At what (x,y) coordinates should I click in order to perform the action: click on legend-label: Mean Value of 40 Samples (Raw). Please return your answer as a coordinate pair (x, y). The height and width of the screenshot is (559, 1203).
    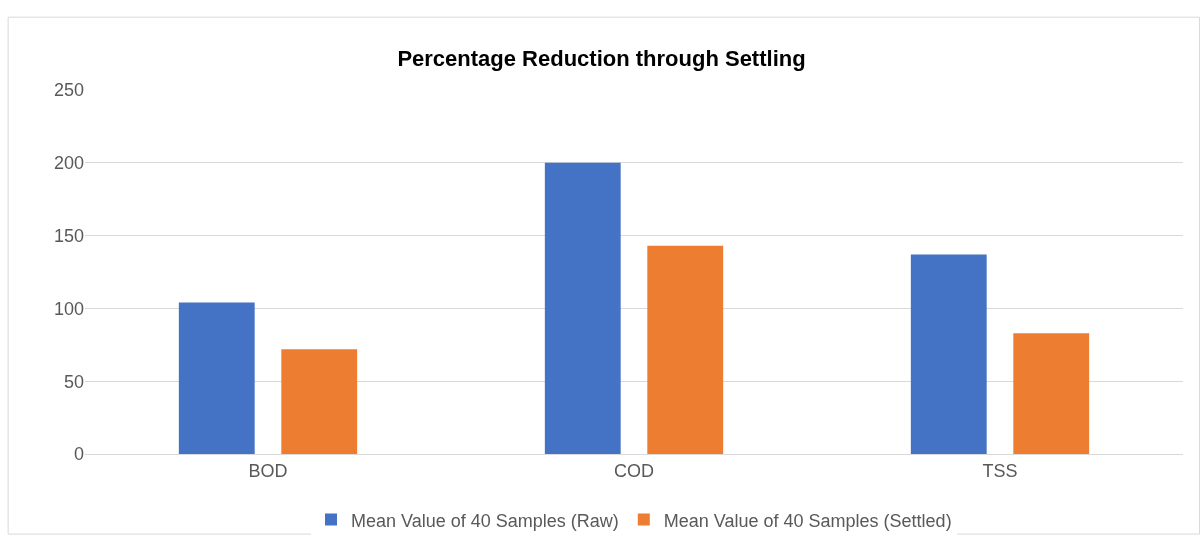
    Looking at the image, I should click on (485, 520).